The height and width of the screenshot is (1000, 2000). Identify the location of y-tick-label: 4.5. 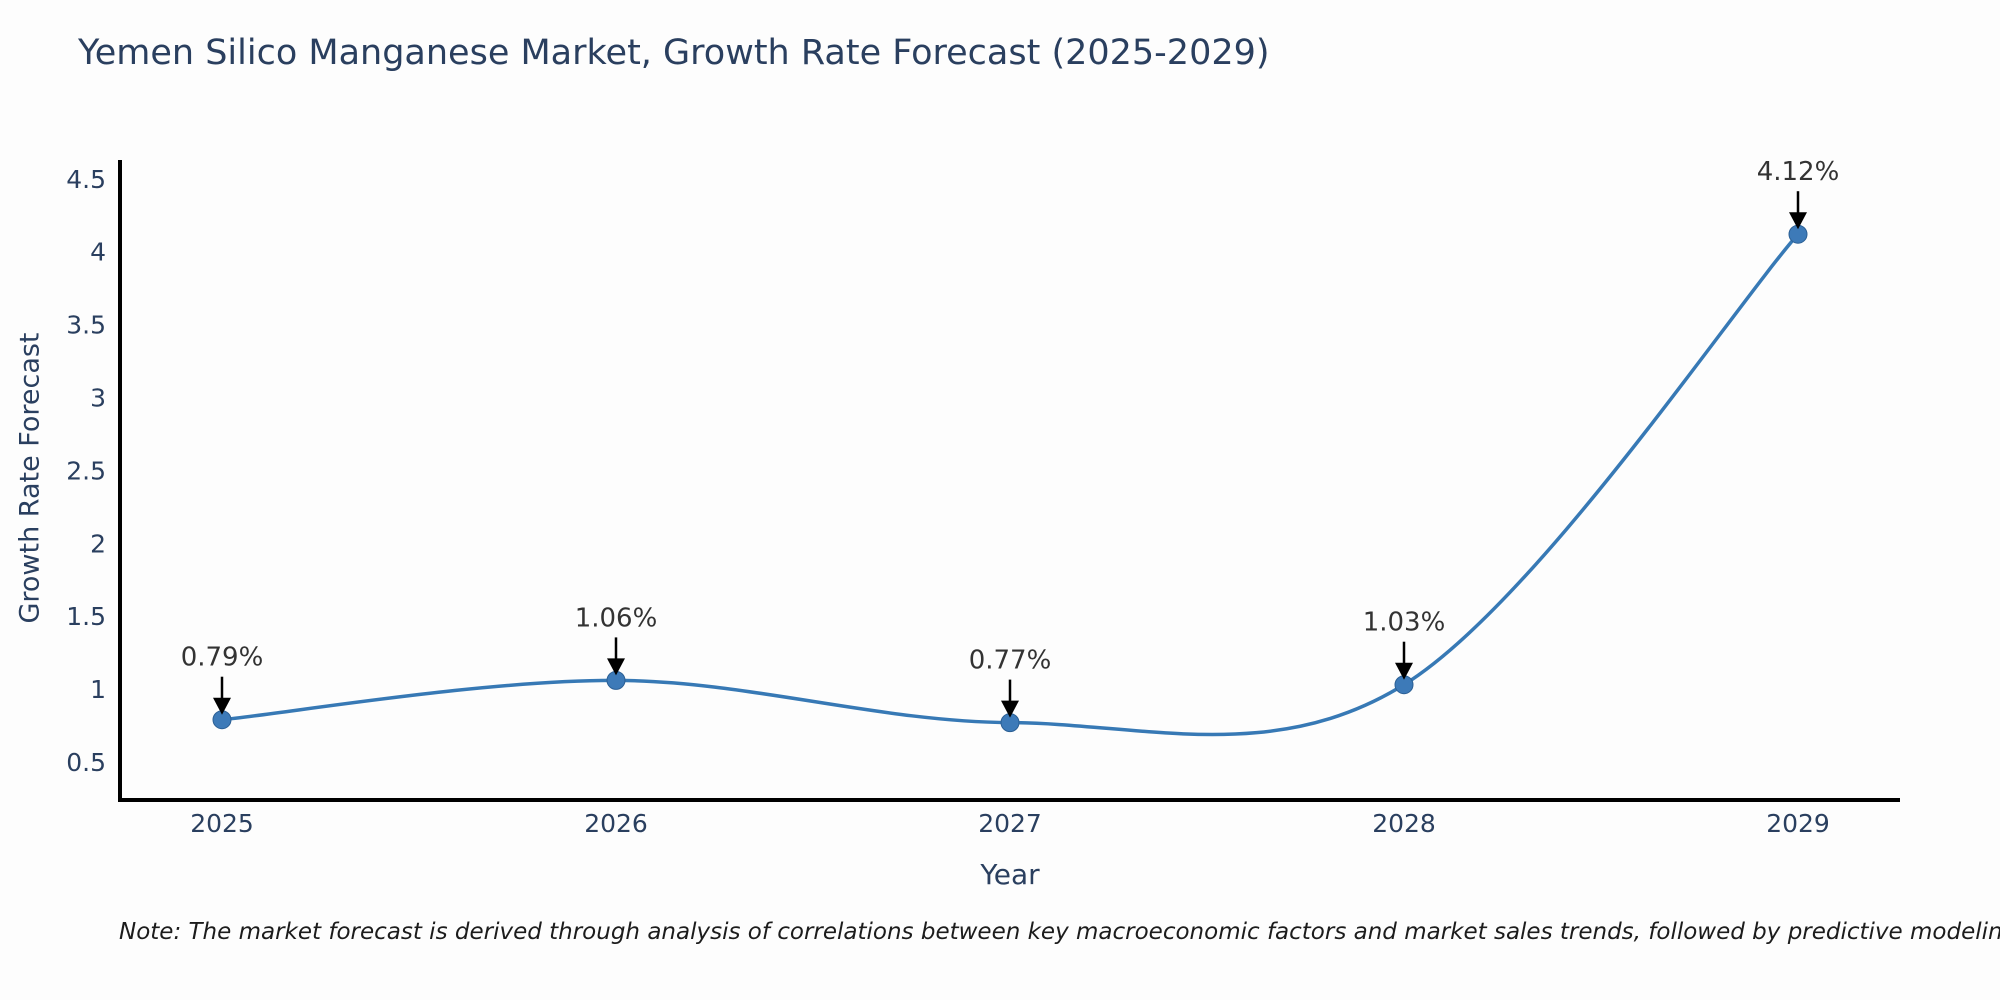
(86, 179).